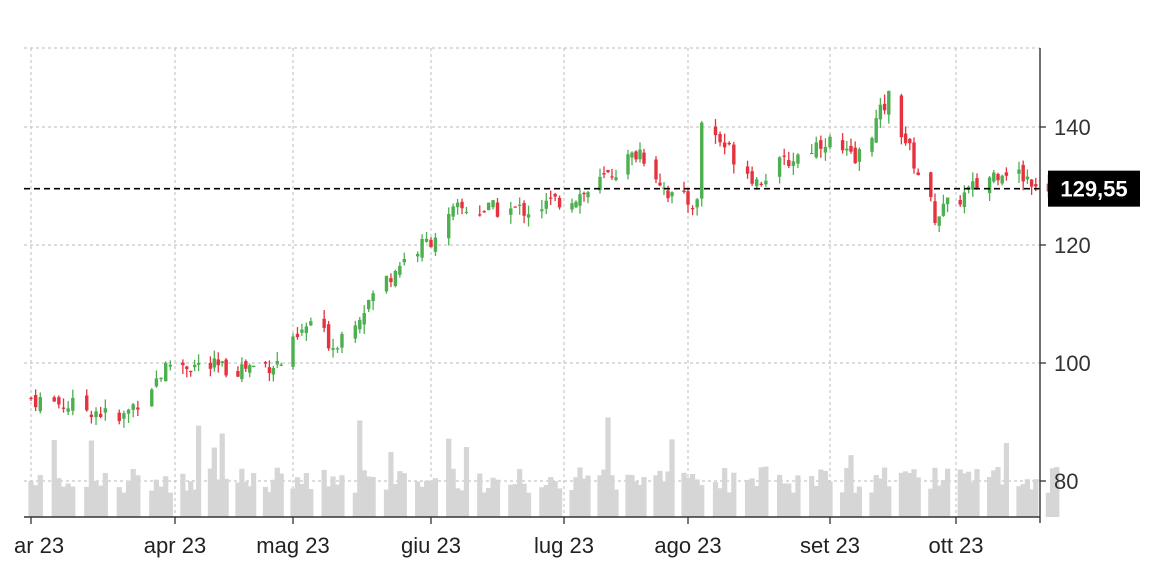 The height and width of the screenshot is (571, 1164). What do you see at coordinates (955, 545) in the screenshot?
I see `x-tick-label: ott 23` at bounding box center [955, 545].